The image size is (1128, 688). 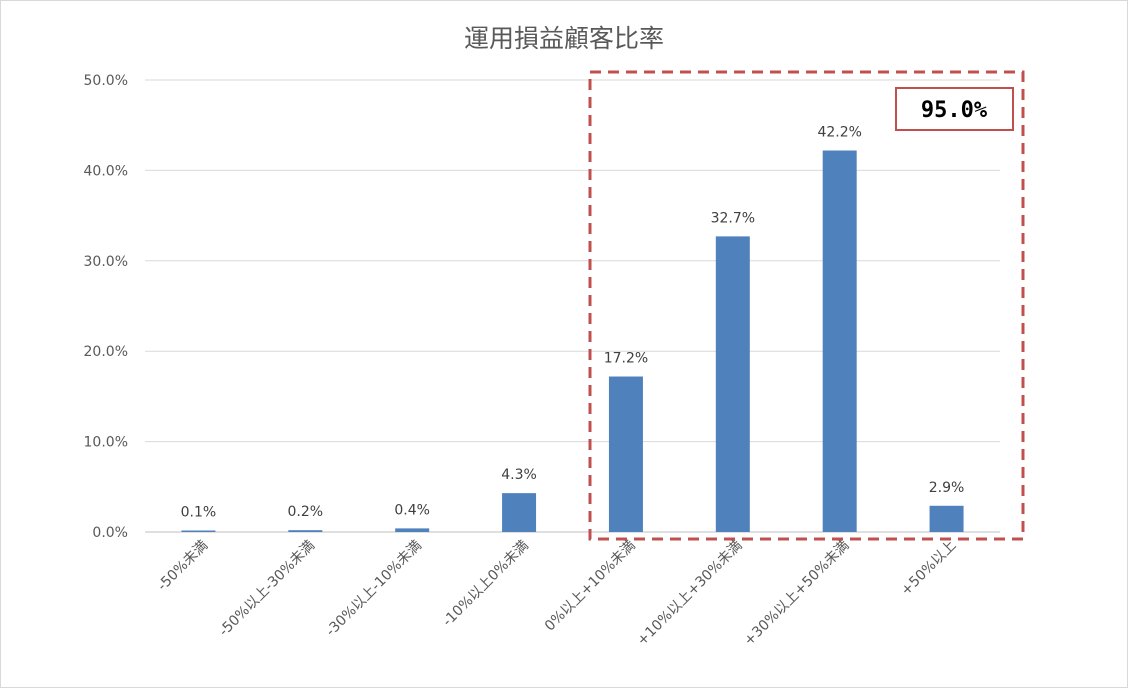 I want to click on x-tick-label: +30%以上+50%未満, so click(x=797, y=594).